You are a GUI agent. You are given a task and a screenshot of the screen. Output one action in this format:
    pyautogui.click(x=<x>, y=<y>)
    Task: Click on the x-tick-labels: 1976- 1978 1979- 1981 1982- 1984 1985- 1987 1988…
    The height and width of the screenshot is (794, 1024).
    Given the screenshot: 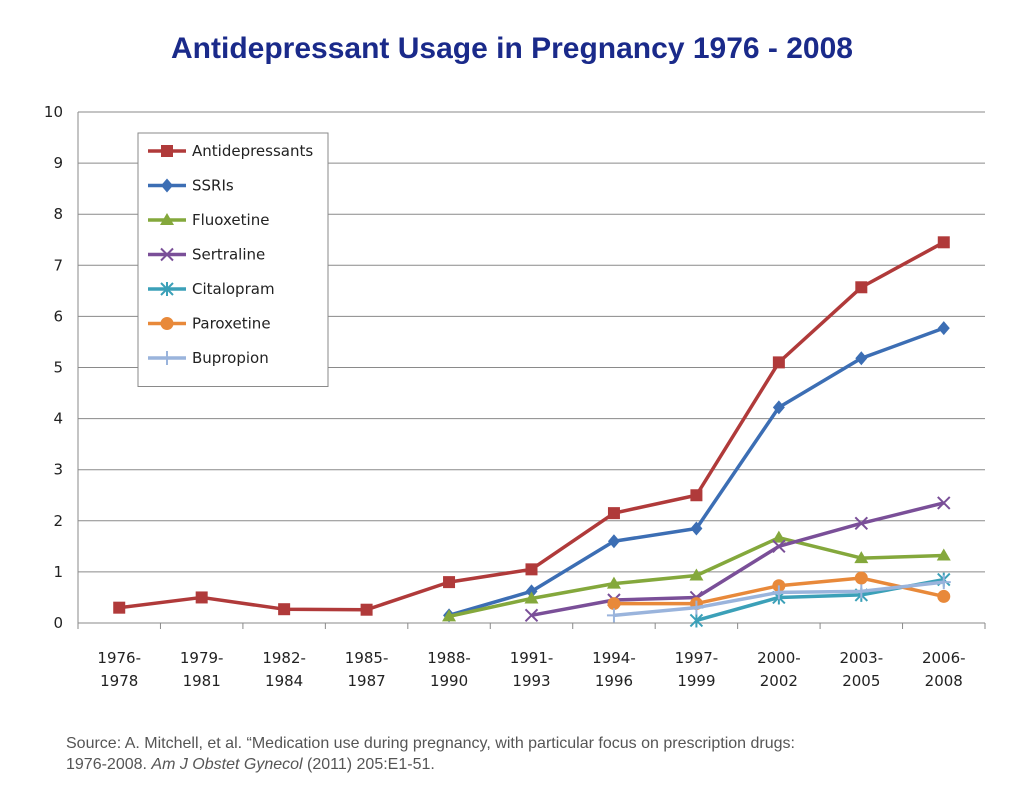 What is the action you would take?
    pyautogui.click(x=531, y=669)
    